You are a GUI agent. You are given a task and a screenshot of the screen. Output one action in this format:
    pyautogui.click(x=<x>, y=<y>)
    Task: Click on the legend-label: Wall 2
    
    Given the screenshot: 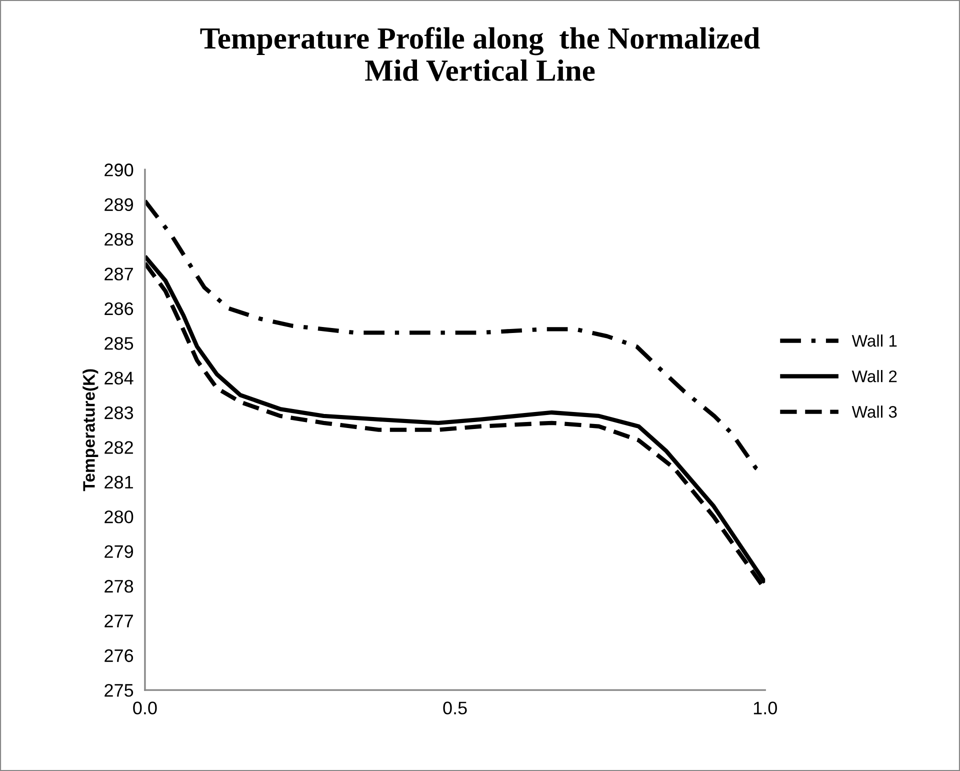 What is the action you would take?
    pyautogui.click(x=874, y=376)
    